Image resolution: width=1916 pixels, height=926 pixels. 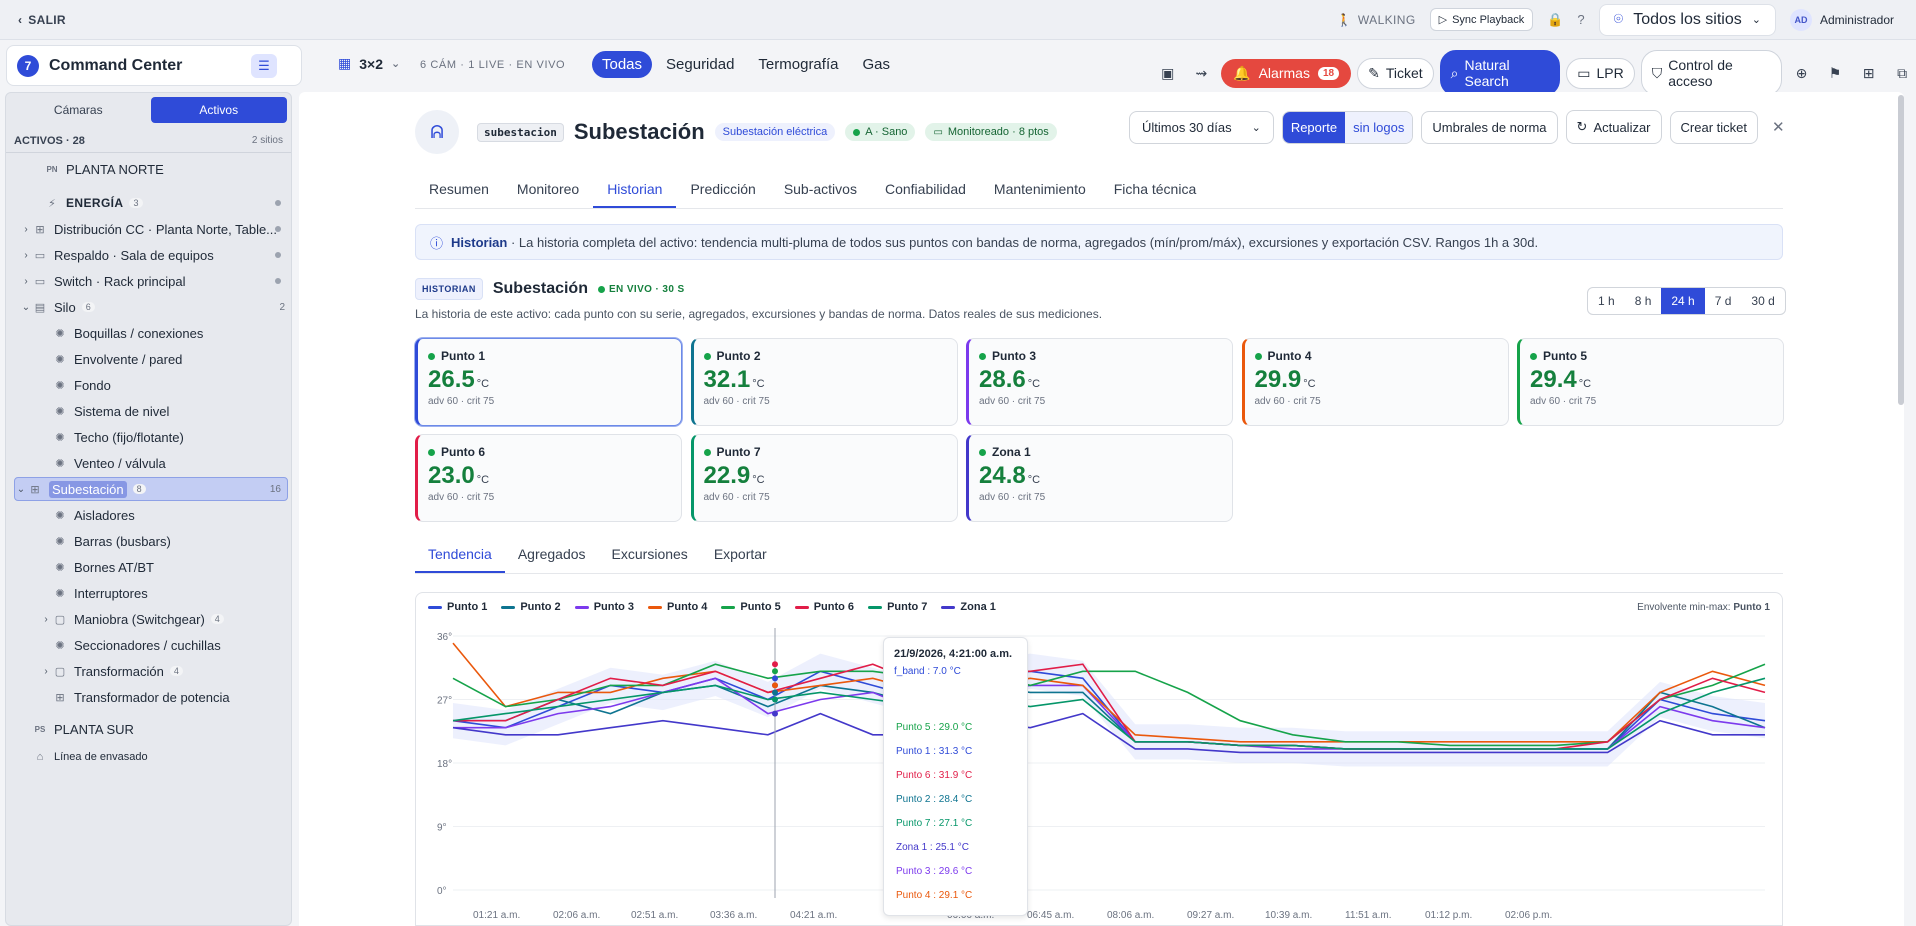 I want to click on filter-security: Seguridad, so click(x=700, y=64).